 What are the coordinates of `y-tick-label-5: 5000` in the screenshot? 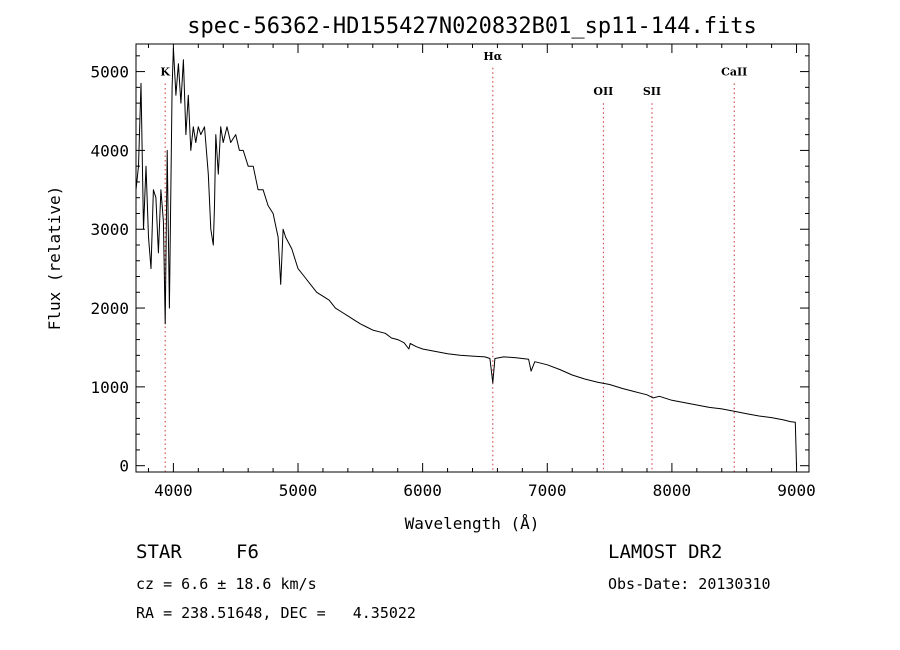 It's located at (109, 72).